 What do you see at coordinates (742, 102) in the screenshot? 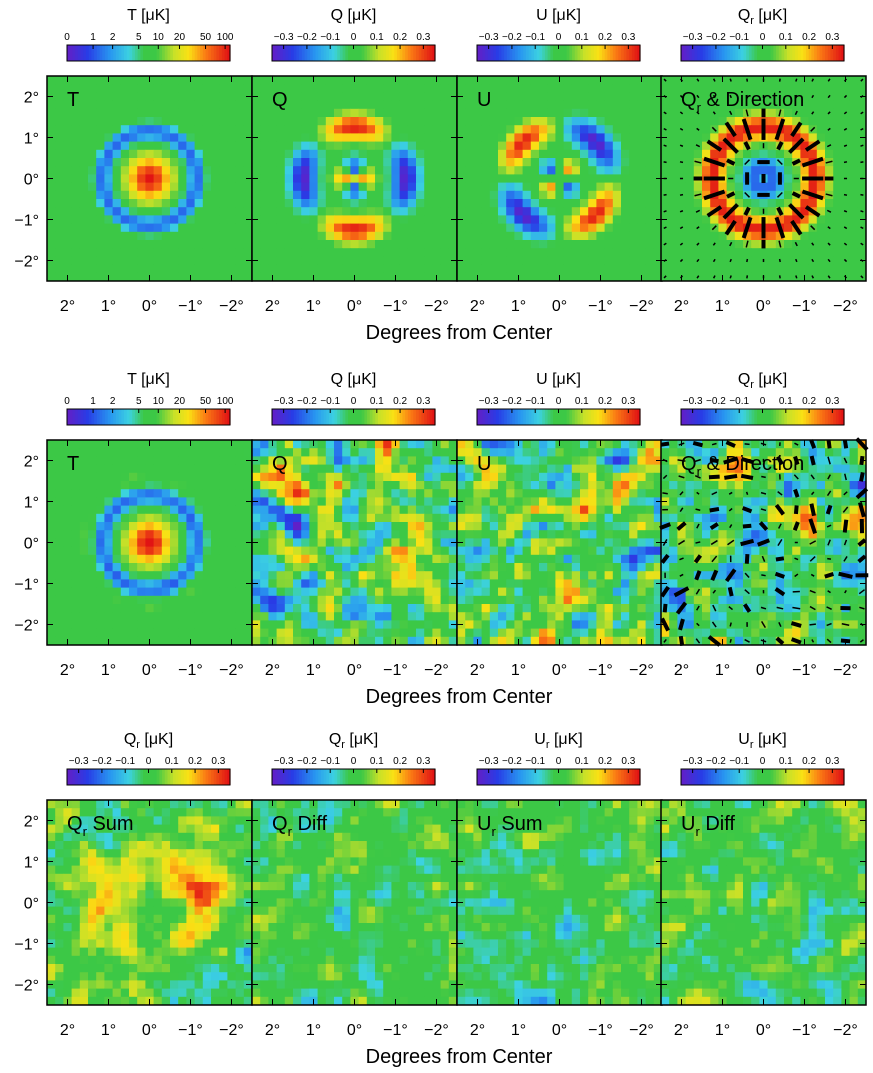
I see `panel-title: Qr & Direction` at bounding box center [742, 102].